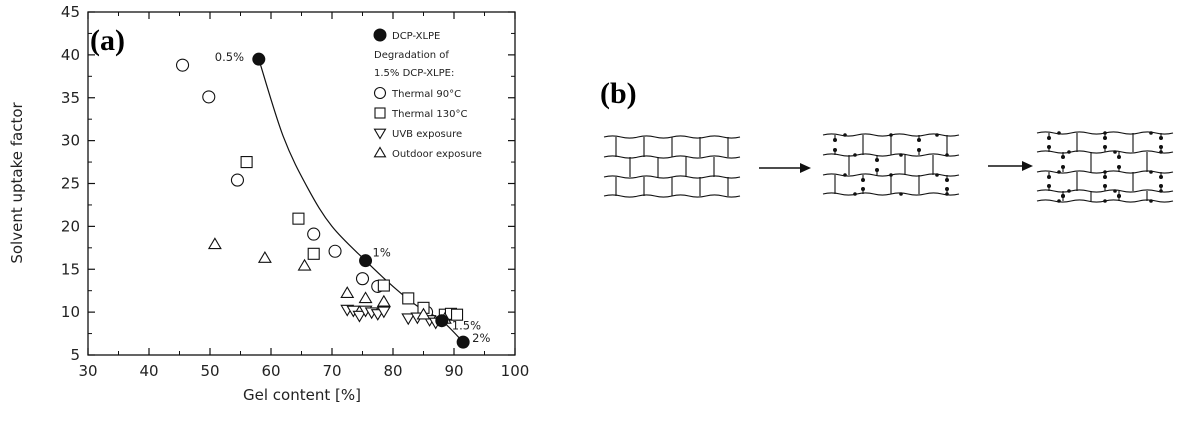 Image resolution: width=1178 pixels, height=421 pixels. I want to click on x-tick-label: 30, so click(87, 371).